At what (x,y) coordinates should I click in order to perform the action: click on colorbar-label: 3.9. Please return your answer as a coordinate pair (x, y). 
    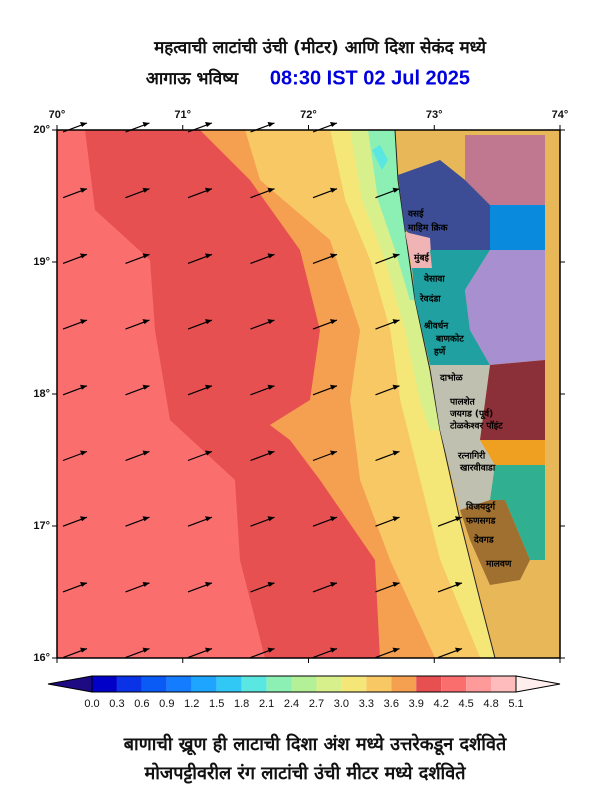
    Looking at the image, I should click on (416, 704).